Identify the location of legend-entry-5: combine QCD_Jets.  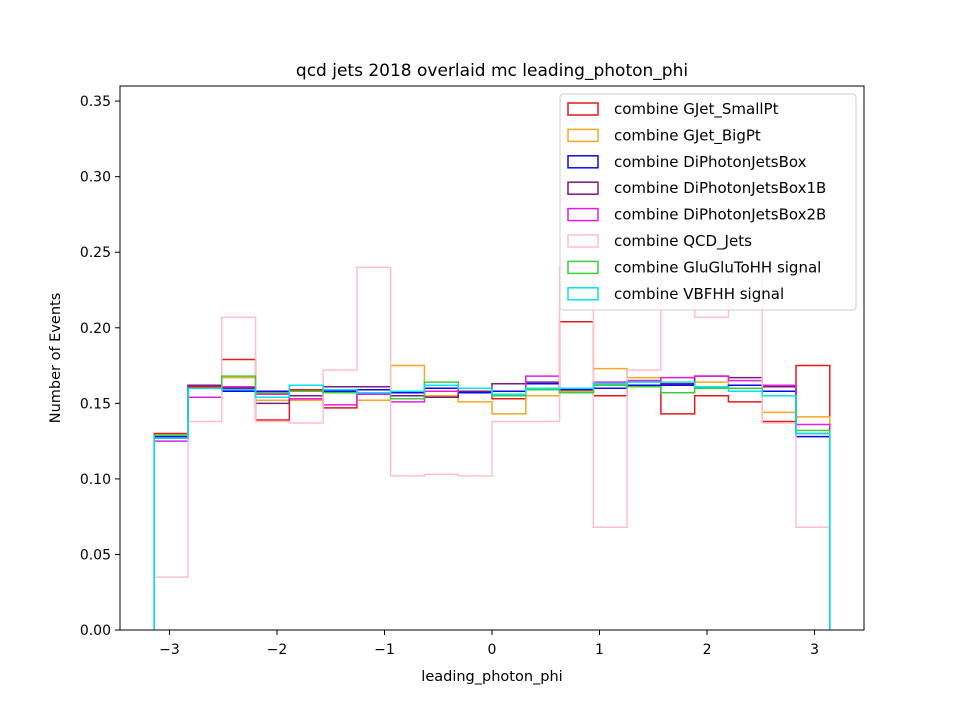
(683, 241).